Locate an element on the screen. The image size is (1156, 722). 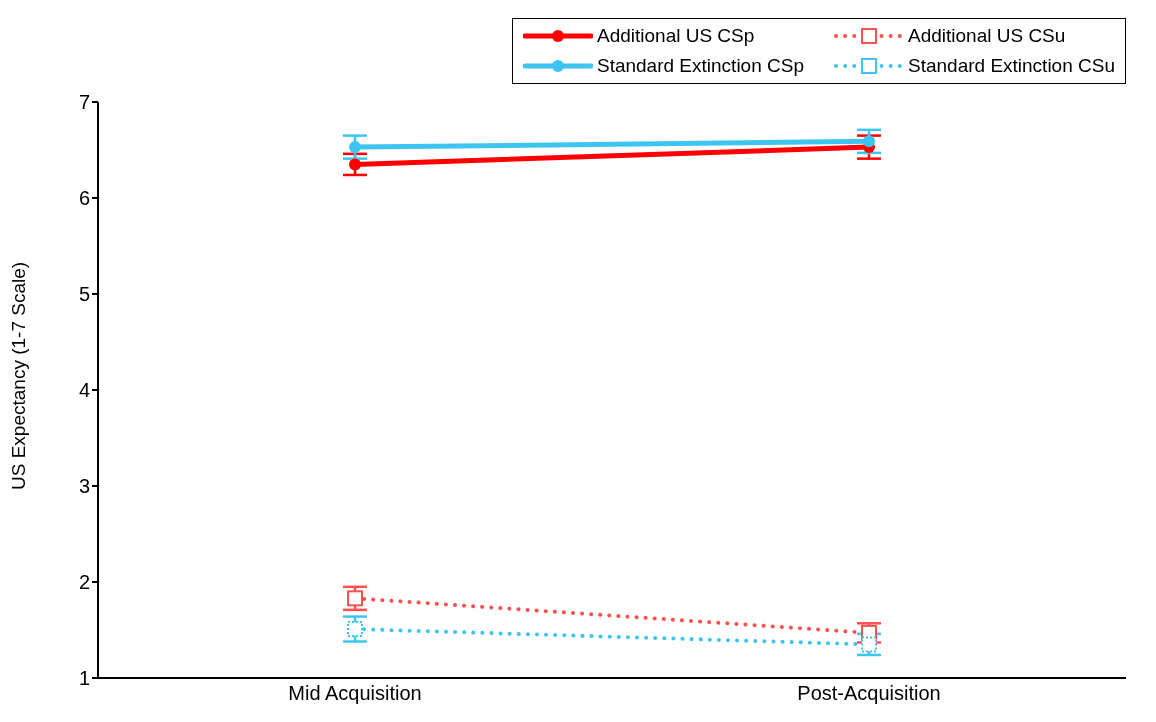
y-tick-label: 7 is located at coordinates (84, 102).